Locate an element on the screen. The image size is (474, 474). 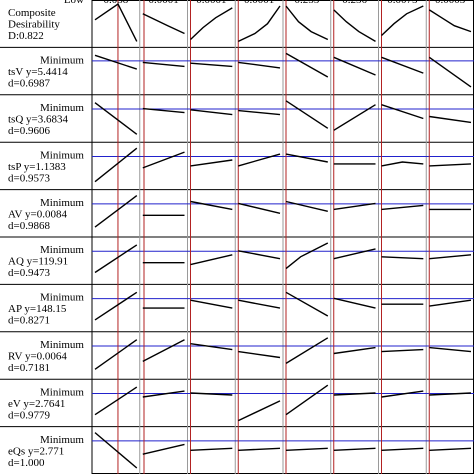
row-label-line: eV y=2.7641 is located at coordinates (36, 404).